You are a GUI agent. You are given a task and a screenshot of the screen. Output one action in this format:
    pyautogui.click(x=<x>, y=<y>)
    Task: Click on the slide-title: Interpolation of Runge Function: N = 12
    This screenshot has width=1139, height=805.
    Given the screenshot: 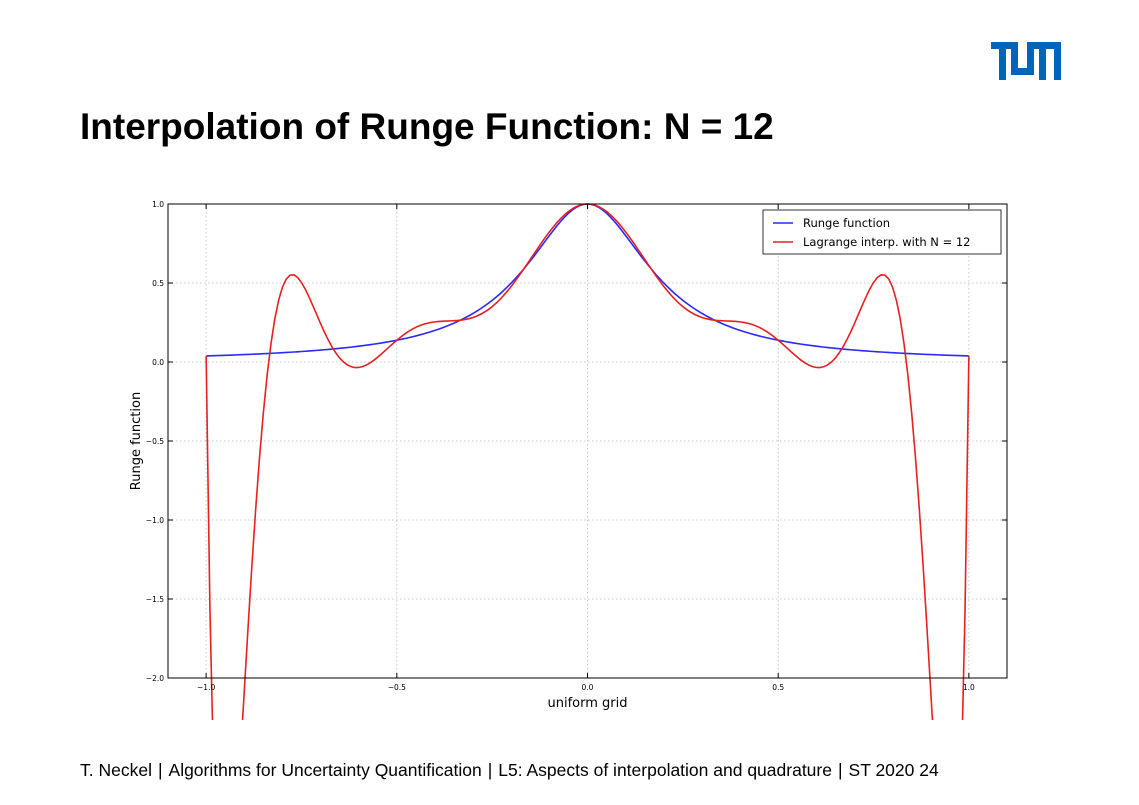 What is the action you would take?
    pyautogui.click(x=427, y=126)
    